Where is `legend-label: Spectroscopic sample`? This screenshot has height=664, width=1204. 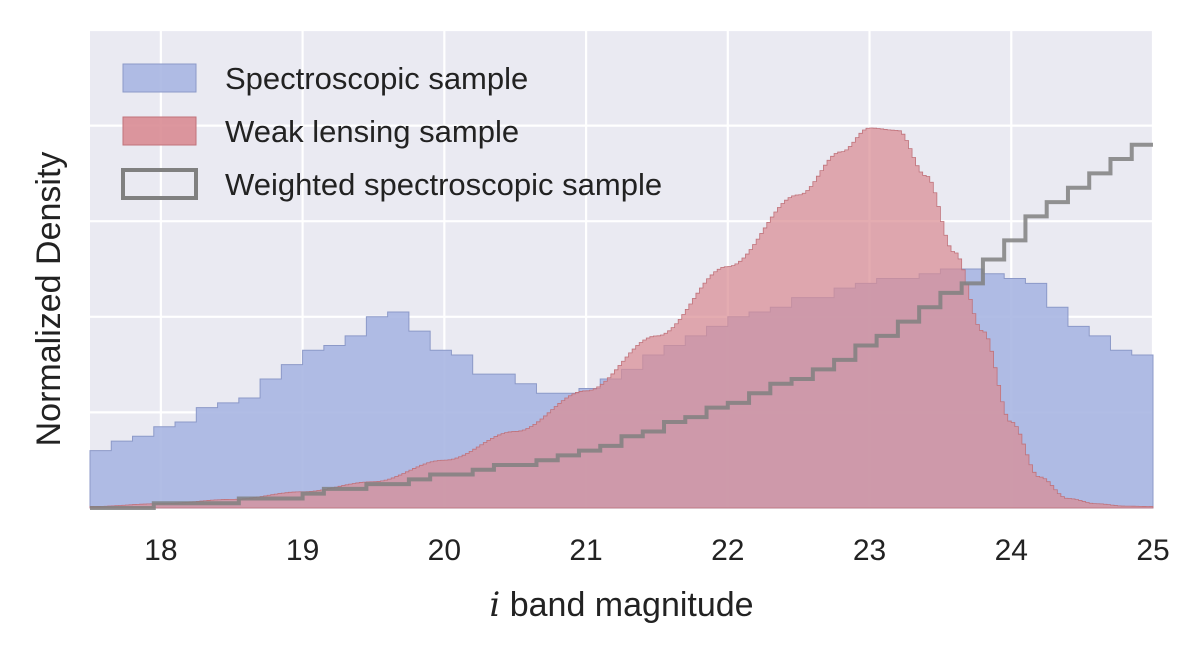
legend-label: Spectroscopic sample is located at coordinates (376, 78).